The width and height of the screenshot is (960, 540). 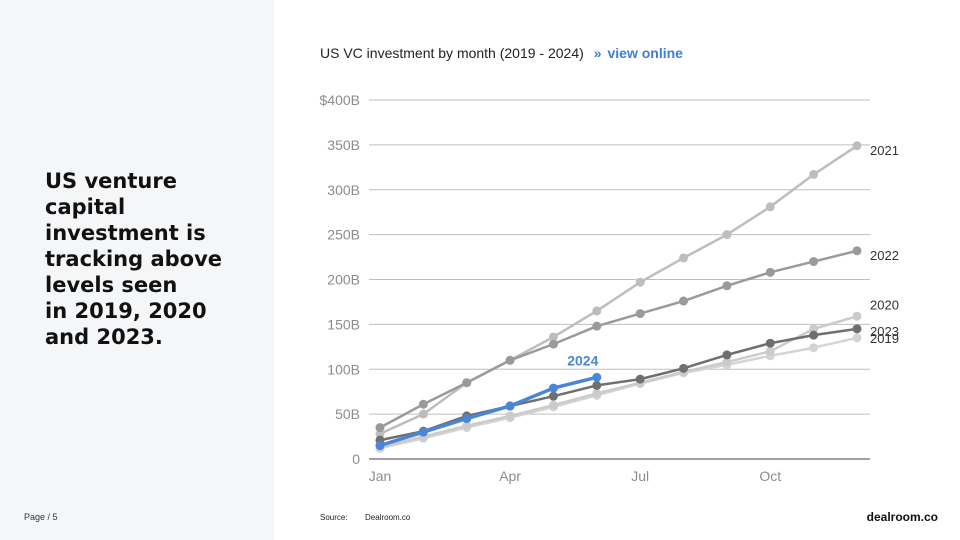 I want to click on chart-title-text: US VC investment by month (2019 - 2024), so click(x=452, y=53).